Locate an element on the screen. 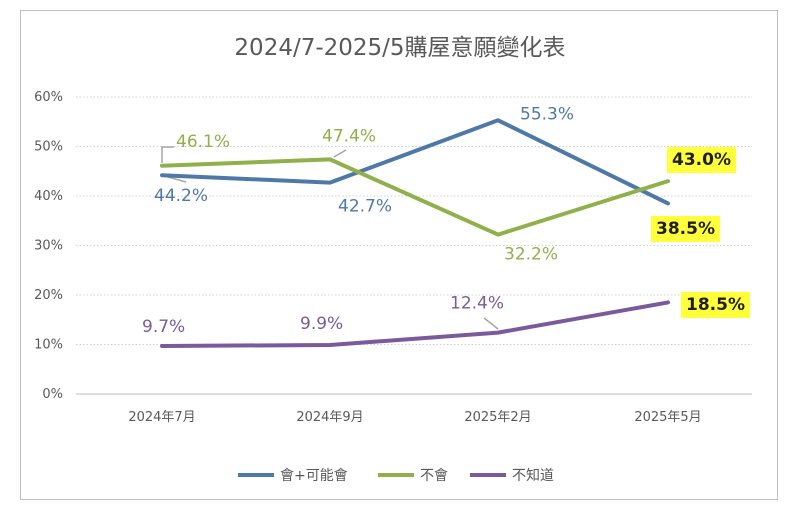 The height and width of the screenshot is (515, 799). legend-label: 不會 is located at coordinates (434, 476).